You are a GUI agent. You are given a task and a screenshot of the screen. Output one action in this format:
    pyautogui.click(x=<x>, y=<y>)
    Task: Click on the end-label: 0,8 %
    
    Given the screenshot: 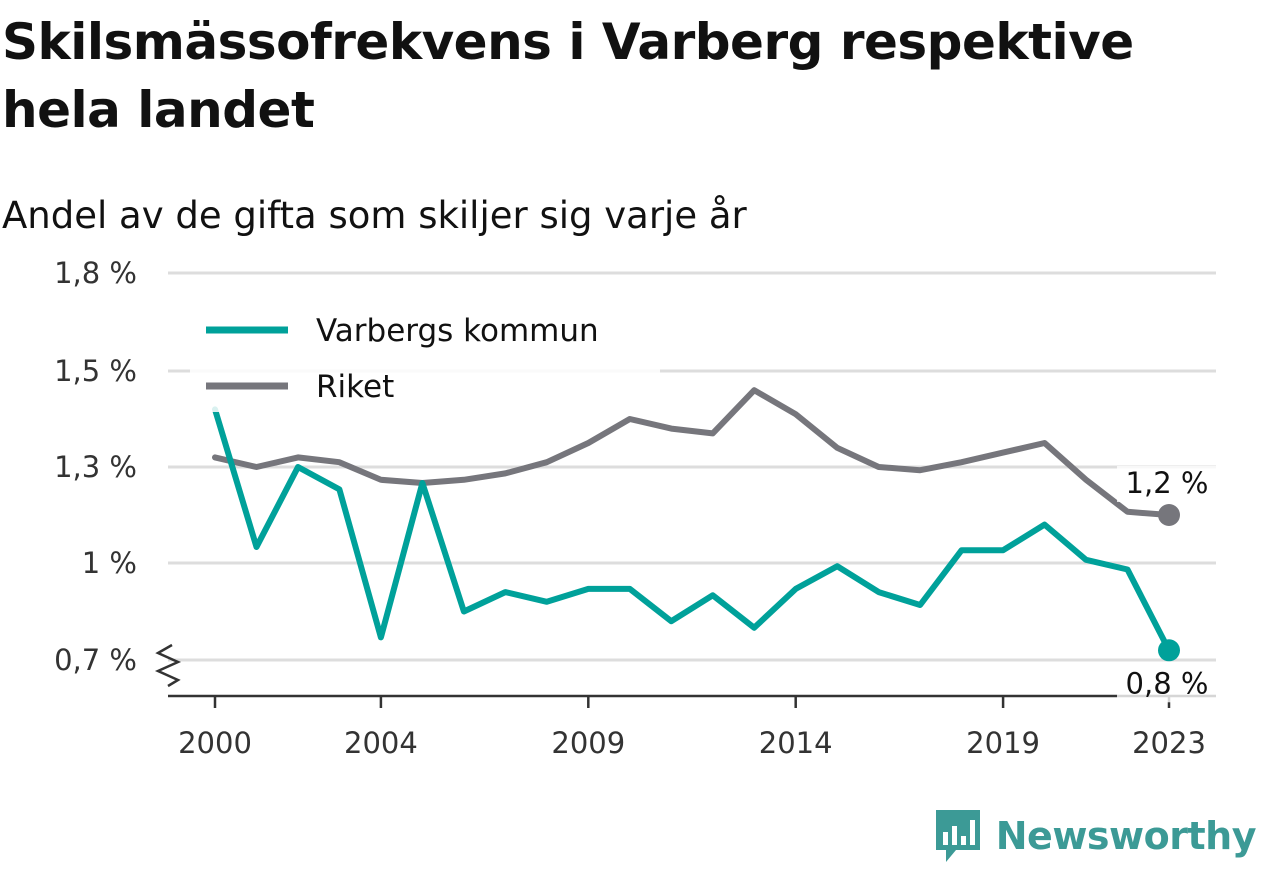 What is the action you would take?
    pyautogui.click(x=1167, y=683)
    